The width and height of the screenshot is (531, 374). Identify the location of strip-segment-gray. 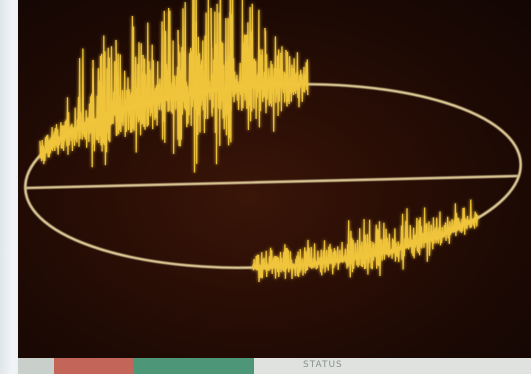
(392, 366).